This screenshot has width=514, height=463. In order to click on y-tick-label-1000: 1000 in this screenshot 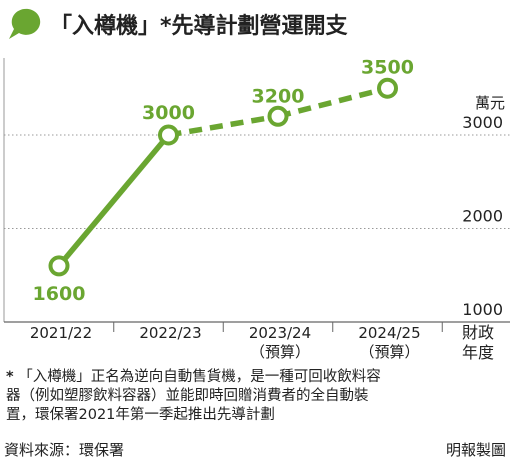, I will do `click(482, 309)`.